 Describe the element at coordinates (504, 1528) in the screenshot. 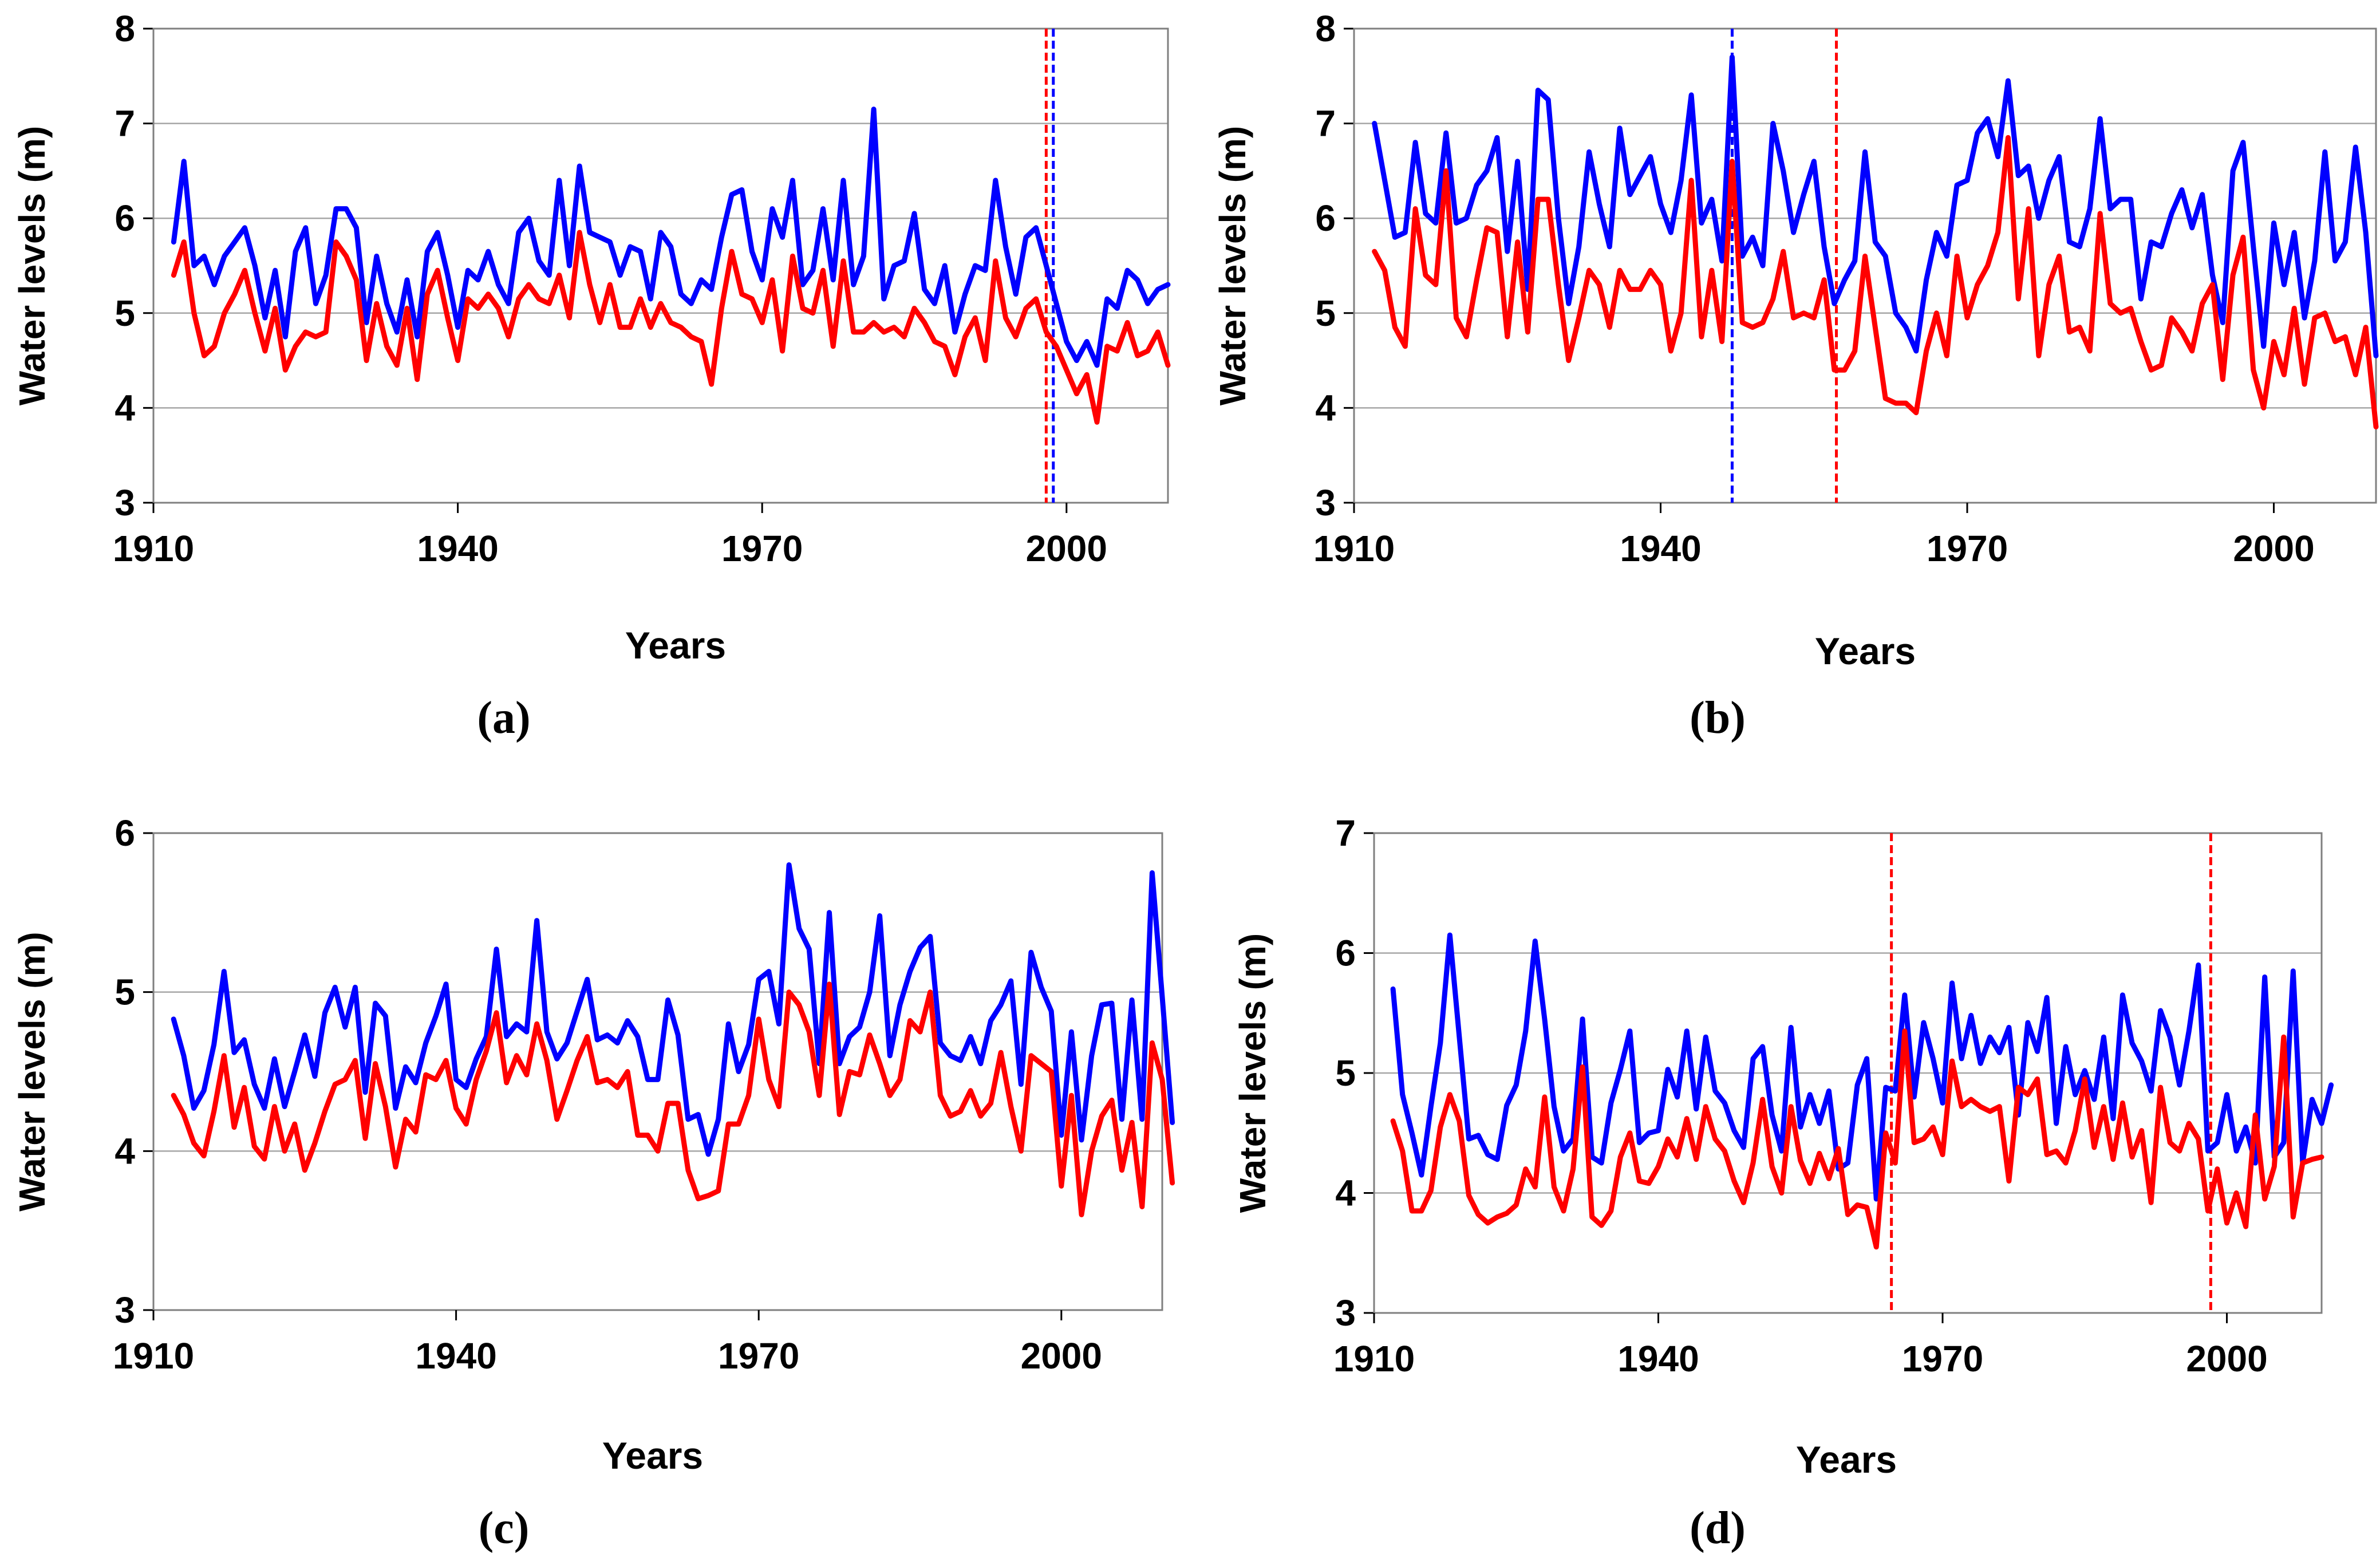

I see `panel-letter: (c)` at that location.